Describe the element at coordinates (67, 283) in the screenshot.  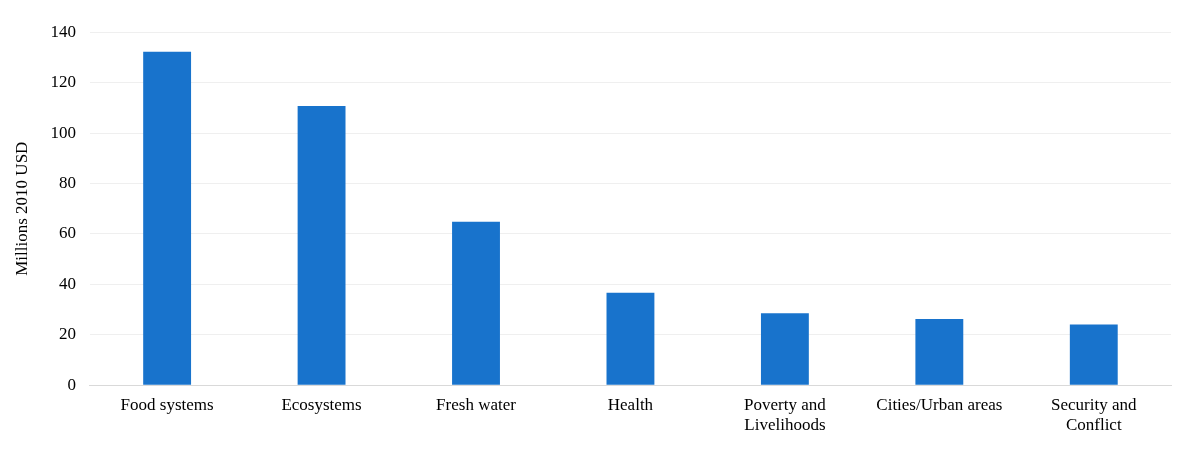
I see `y-tick-label: 40` at that location.